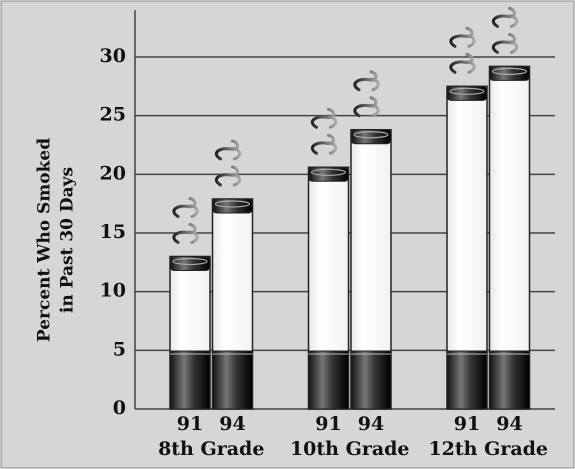 This screenshot has width=575, height=469. I want to click on y-tick-label: 20, so click(113, 173).